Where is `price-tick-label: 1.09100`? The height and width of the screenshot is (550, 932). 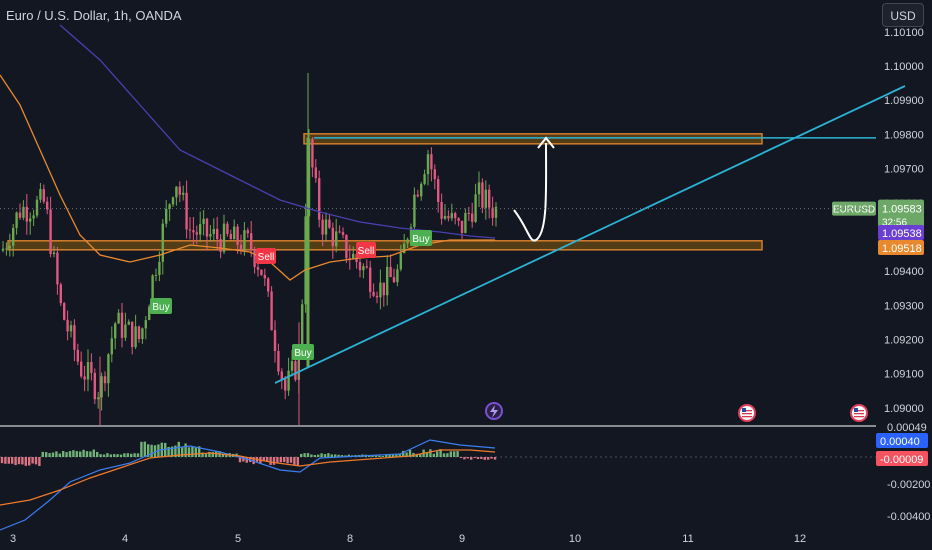
price-tick-label: 1.09100 is located at coordinates (904, 375).